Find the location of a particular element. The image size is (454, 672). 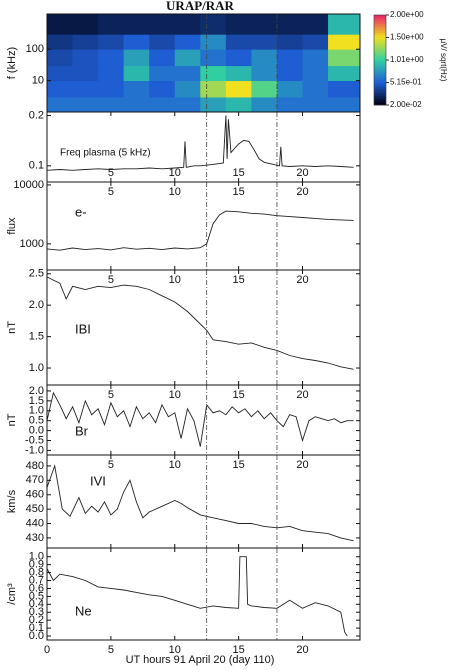

y-tick-label: -1.0 is located at coordinates (34, 450).